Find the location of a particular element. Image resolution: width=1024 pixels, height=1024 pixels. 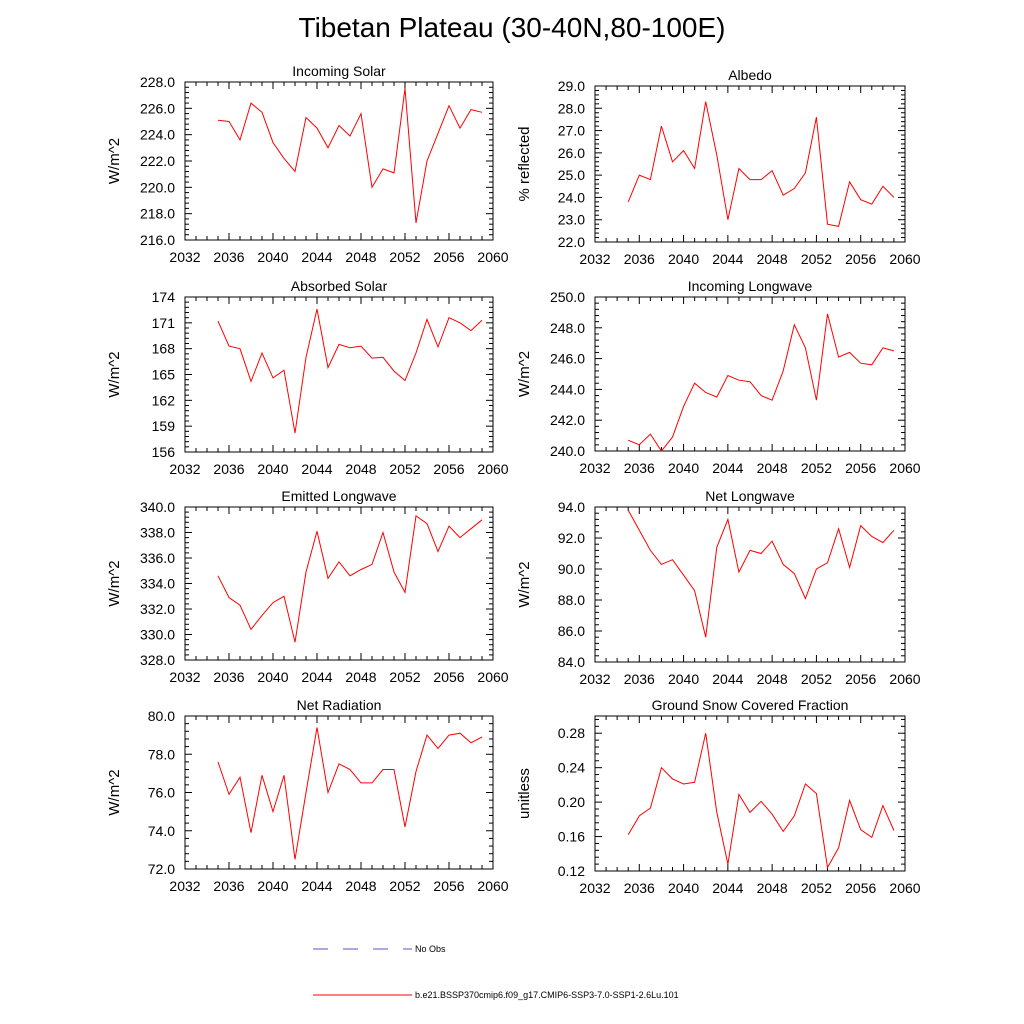

y-tick-label: 162 is located at coordinates (164, 400).